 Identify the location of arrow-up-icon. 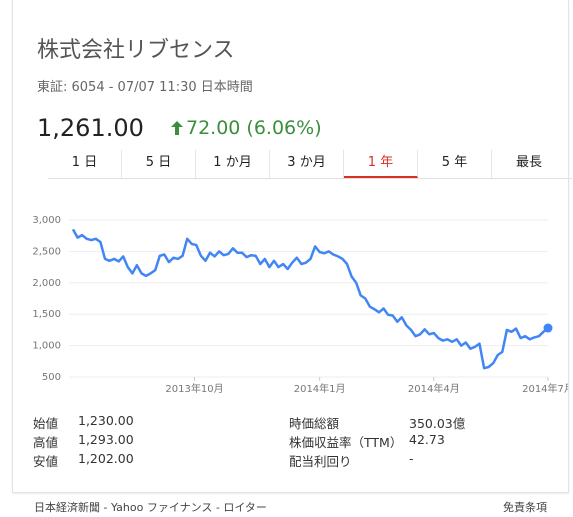
(177, 128).